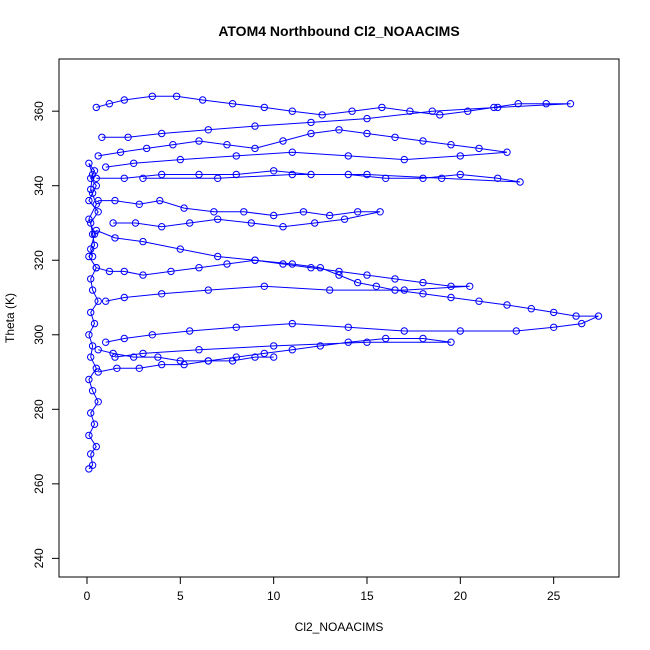 Image resolution: width=650 pixels, height=650 pixels. I want to click on x-axis-label: Cl2_NOAACIMS, so click(339, 627).